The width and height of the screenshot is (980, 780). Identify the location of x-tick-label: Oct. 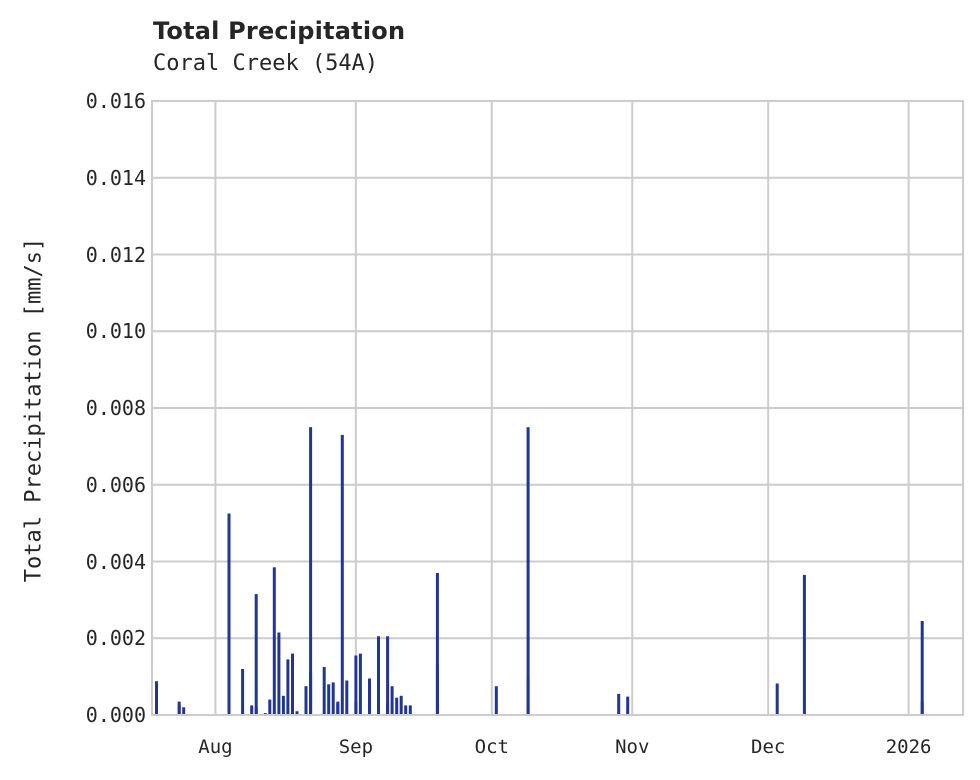
(491, 747).